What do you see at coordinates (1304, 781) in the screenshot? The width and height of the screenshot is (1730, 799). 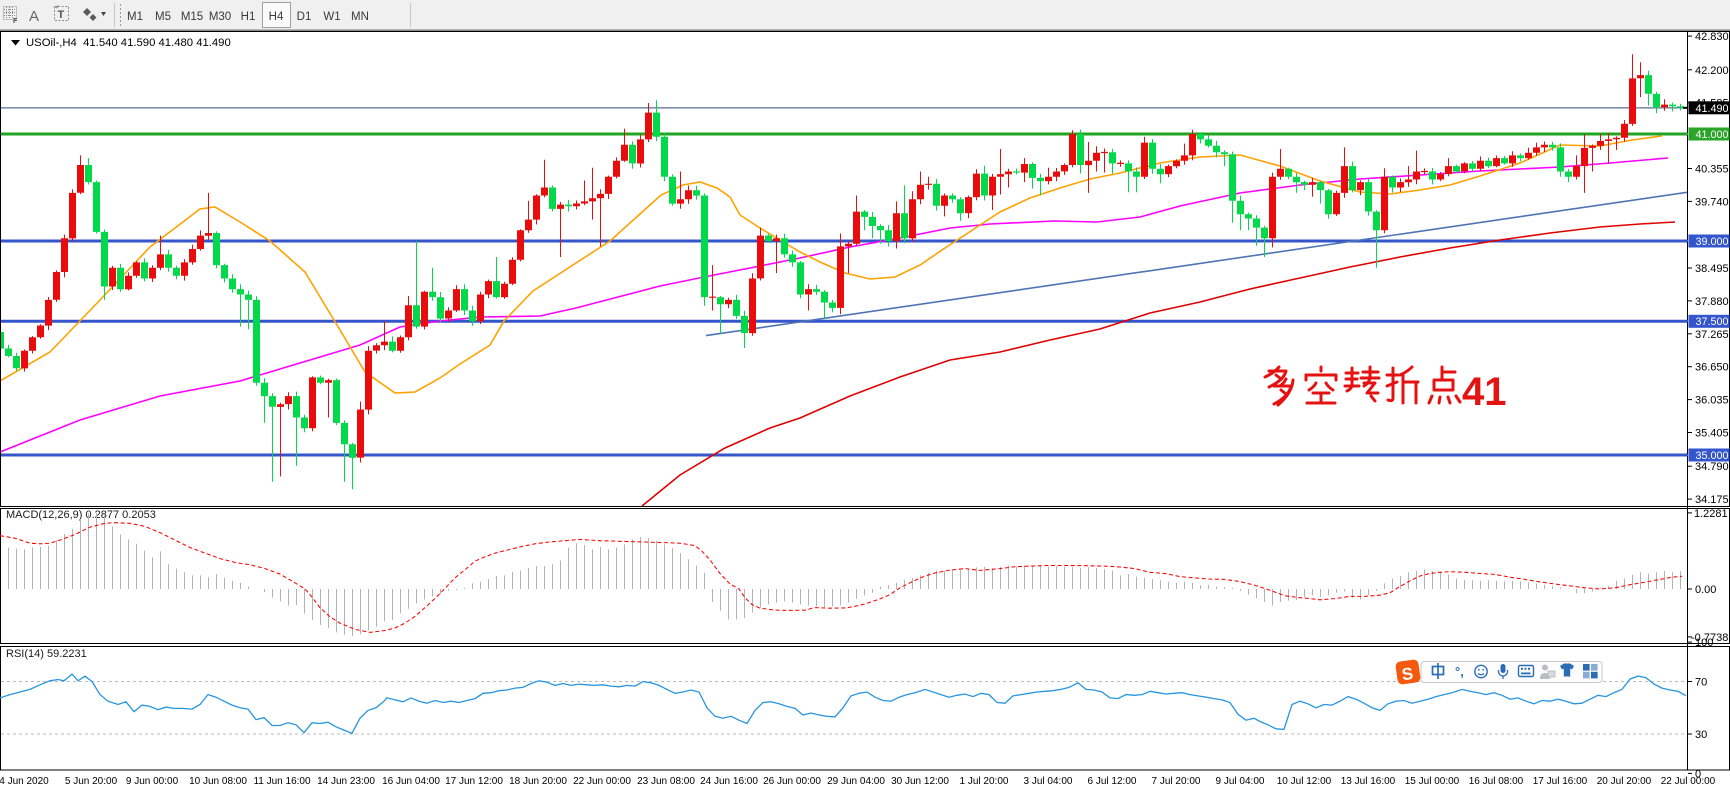 I see `svg-text: 10 Jul 12:00` at bounding box center [1304, 781].